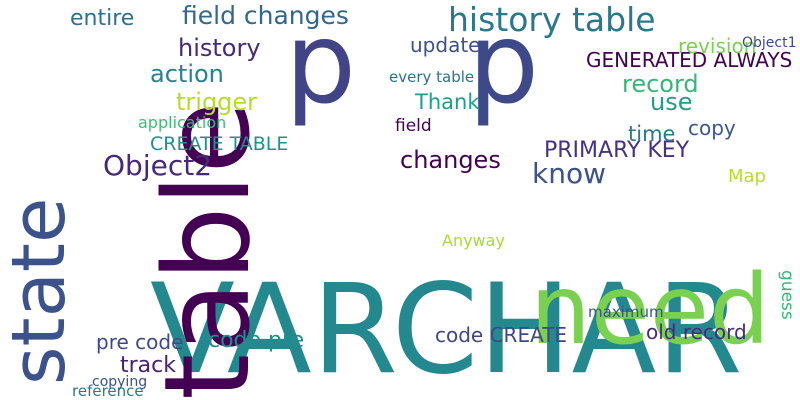 The width and height of the screenshot is (800, 400). Describe the element at coordinates (696, 332) in the screenshot. I see `cloud-word: old record` at that location.